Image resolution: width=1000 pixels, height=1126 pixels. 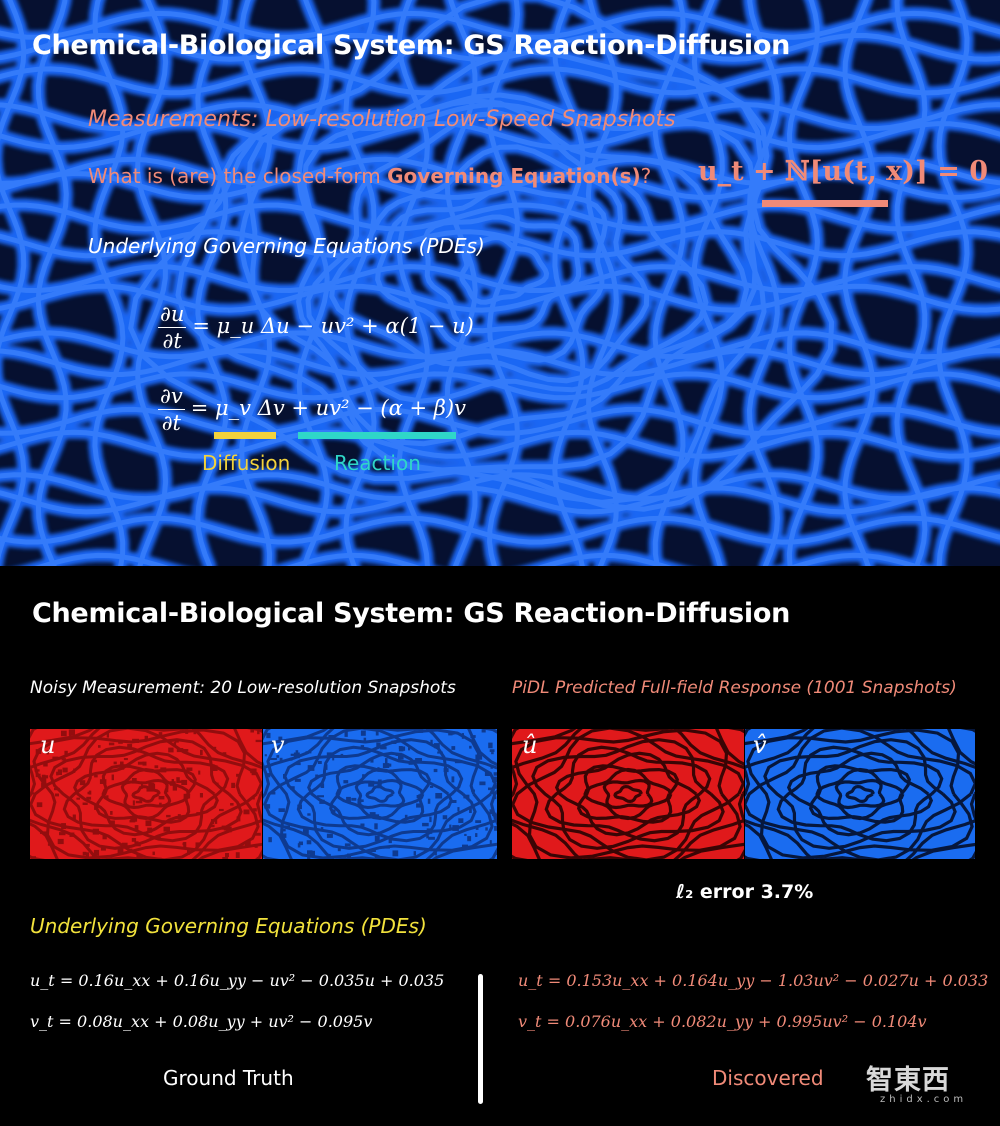 I want to click on panel-u-label: u, so click(x=48, y=745).